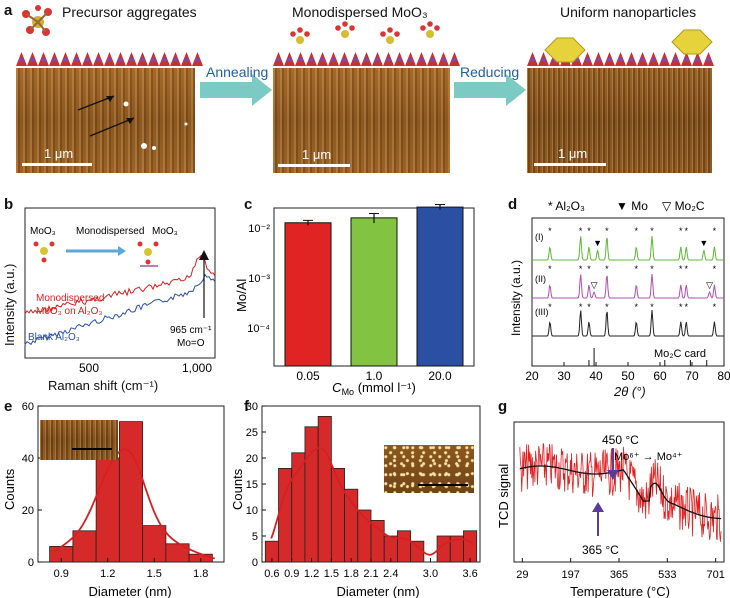 The height and width of the screenshot is (598, 730). I want to click on title-uniform: Uniform nanoparticles, so click(628, 12).